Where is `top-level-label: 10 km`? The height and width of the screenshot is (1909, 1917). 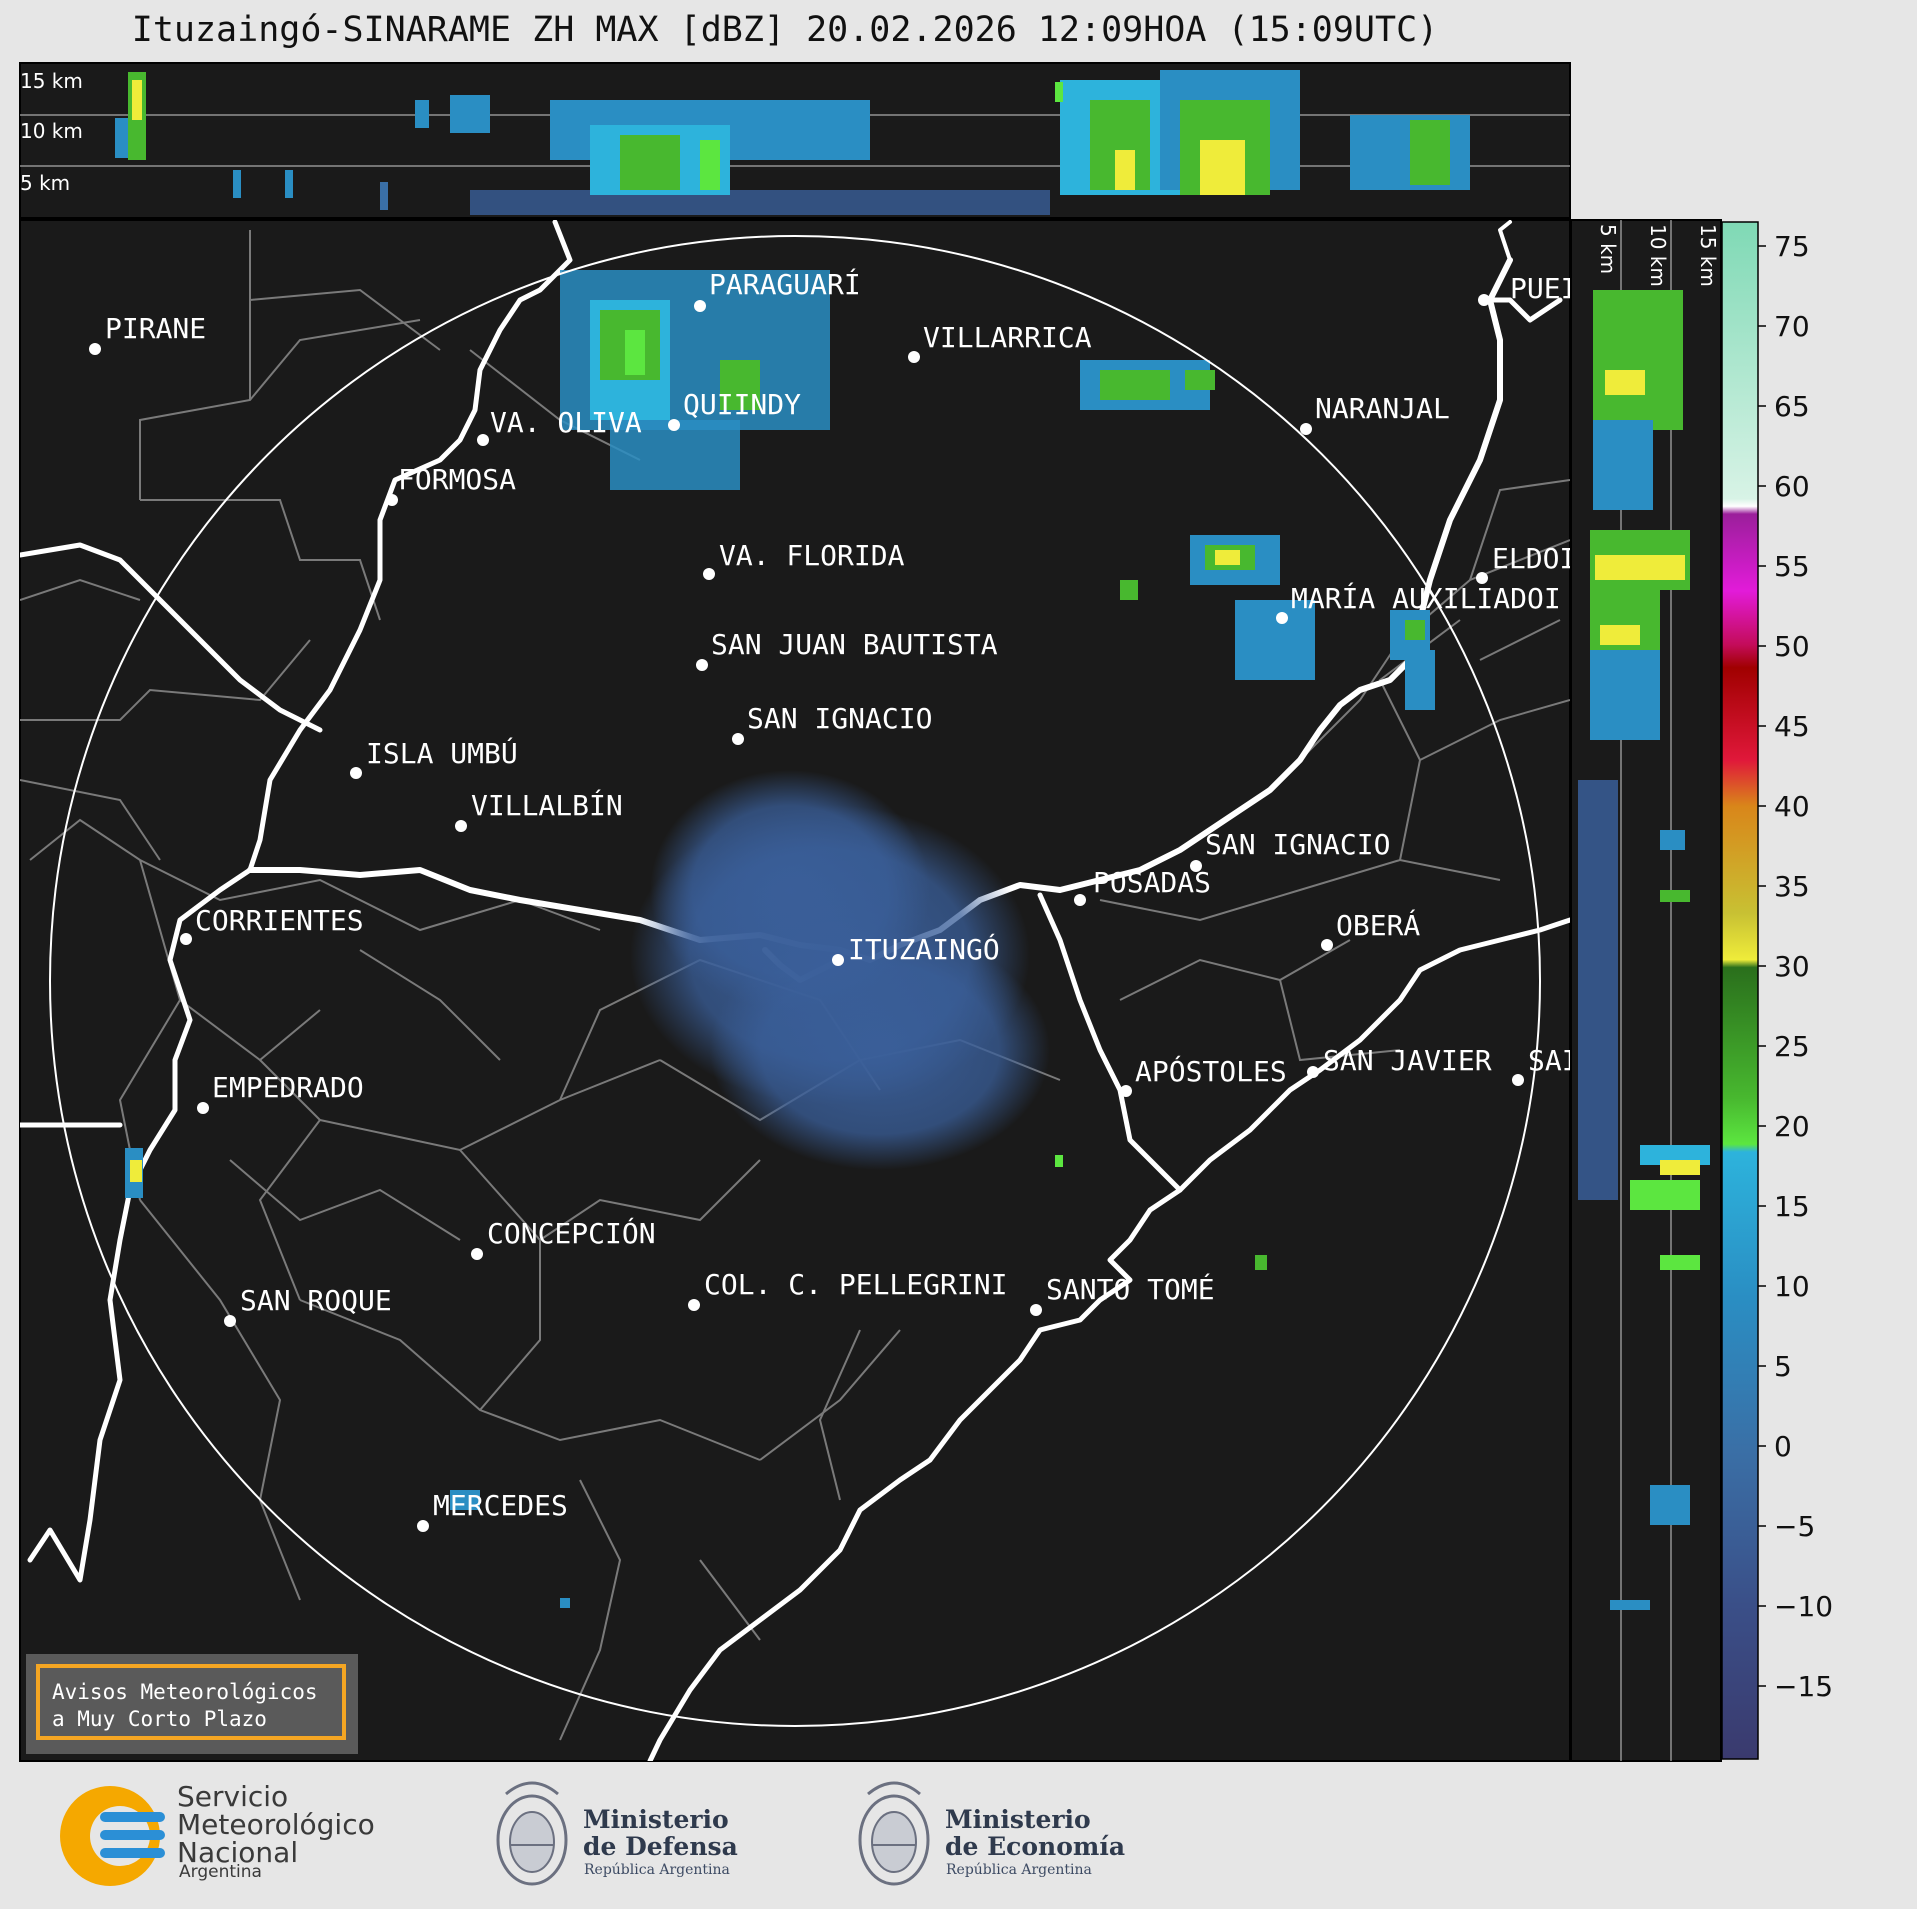 top-level-label: 10 km is located at coordinates (51, 131).